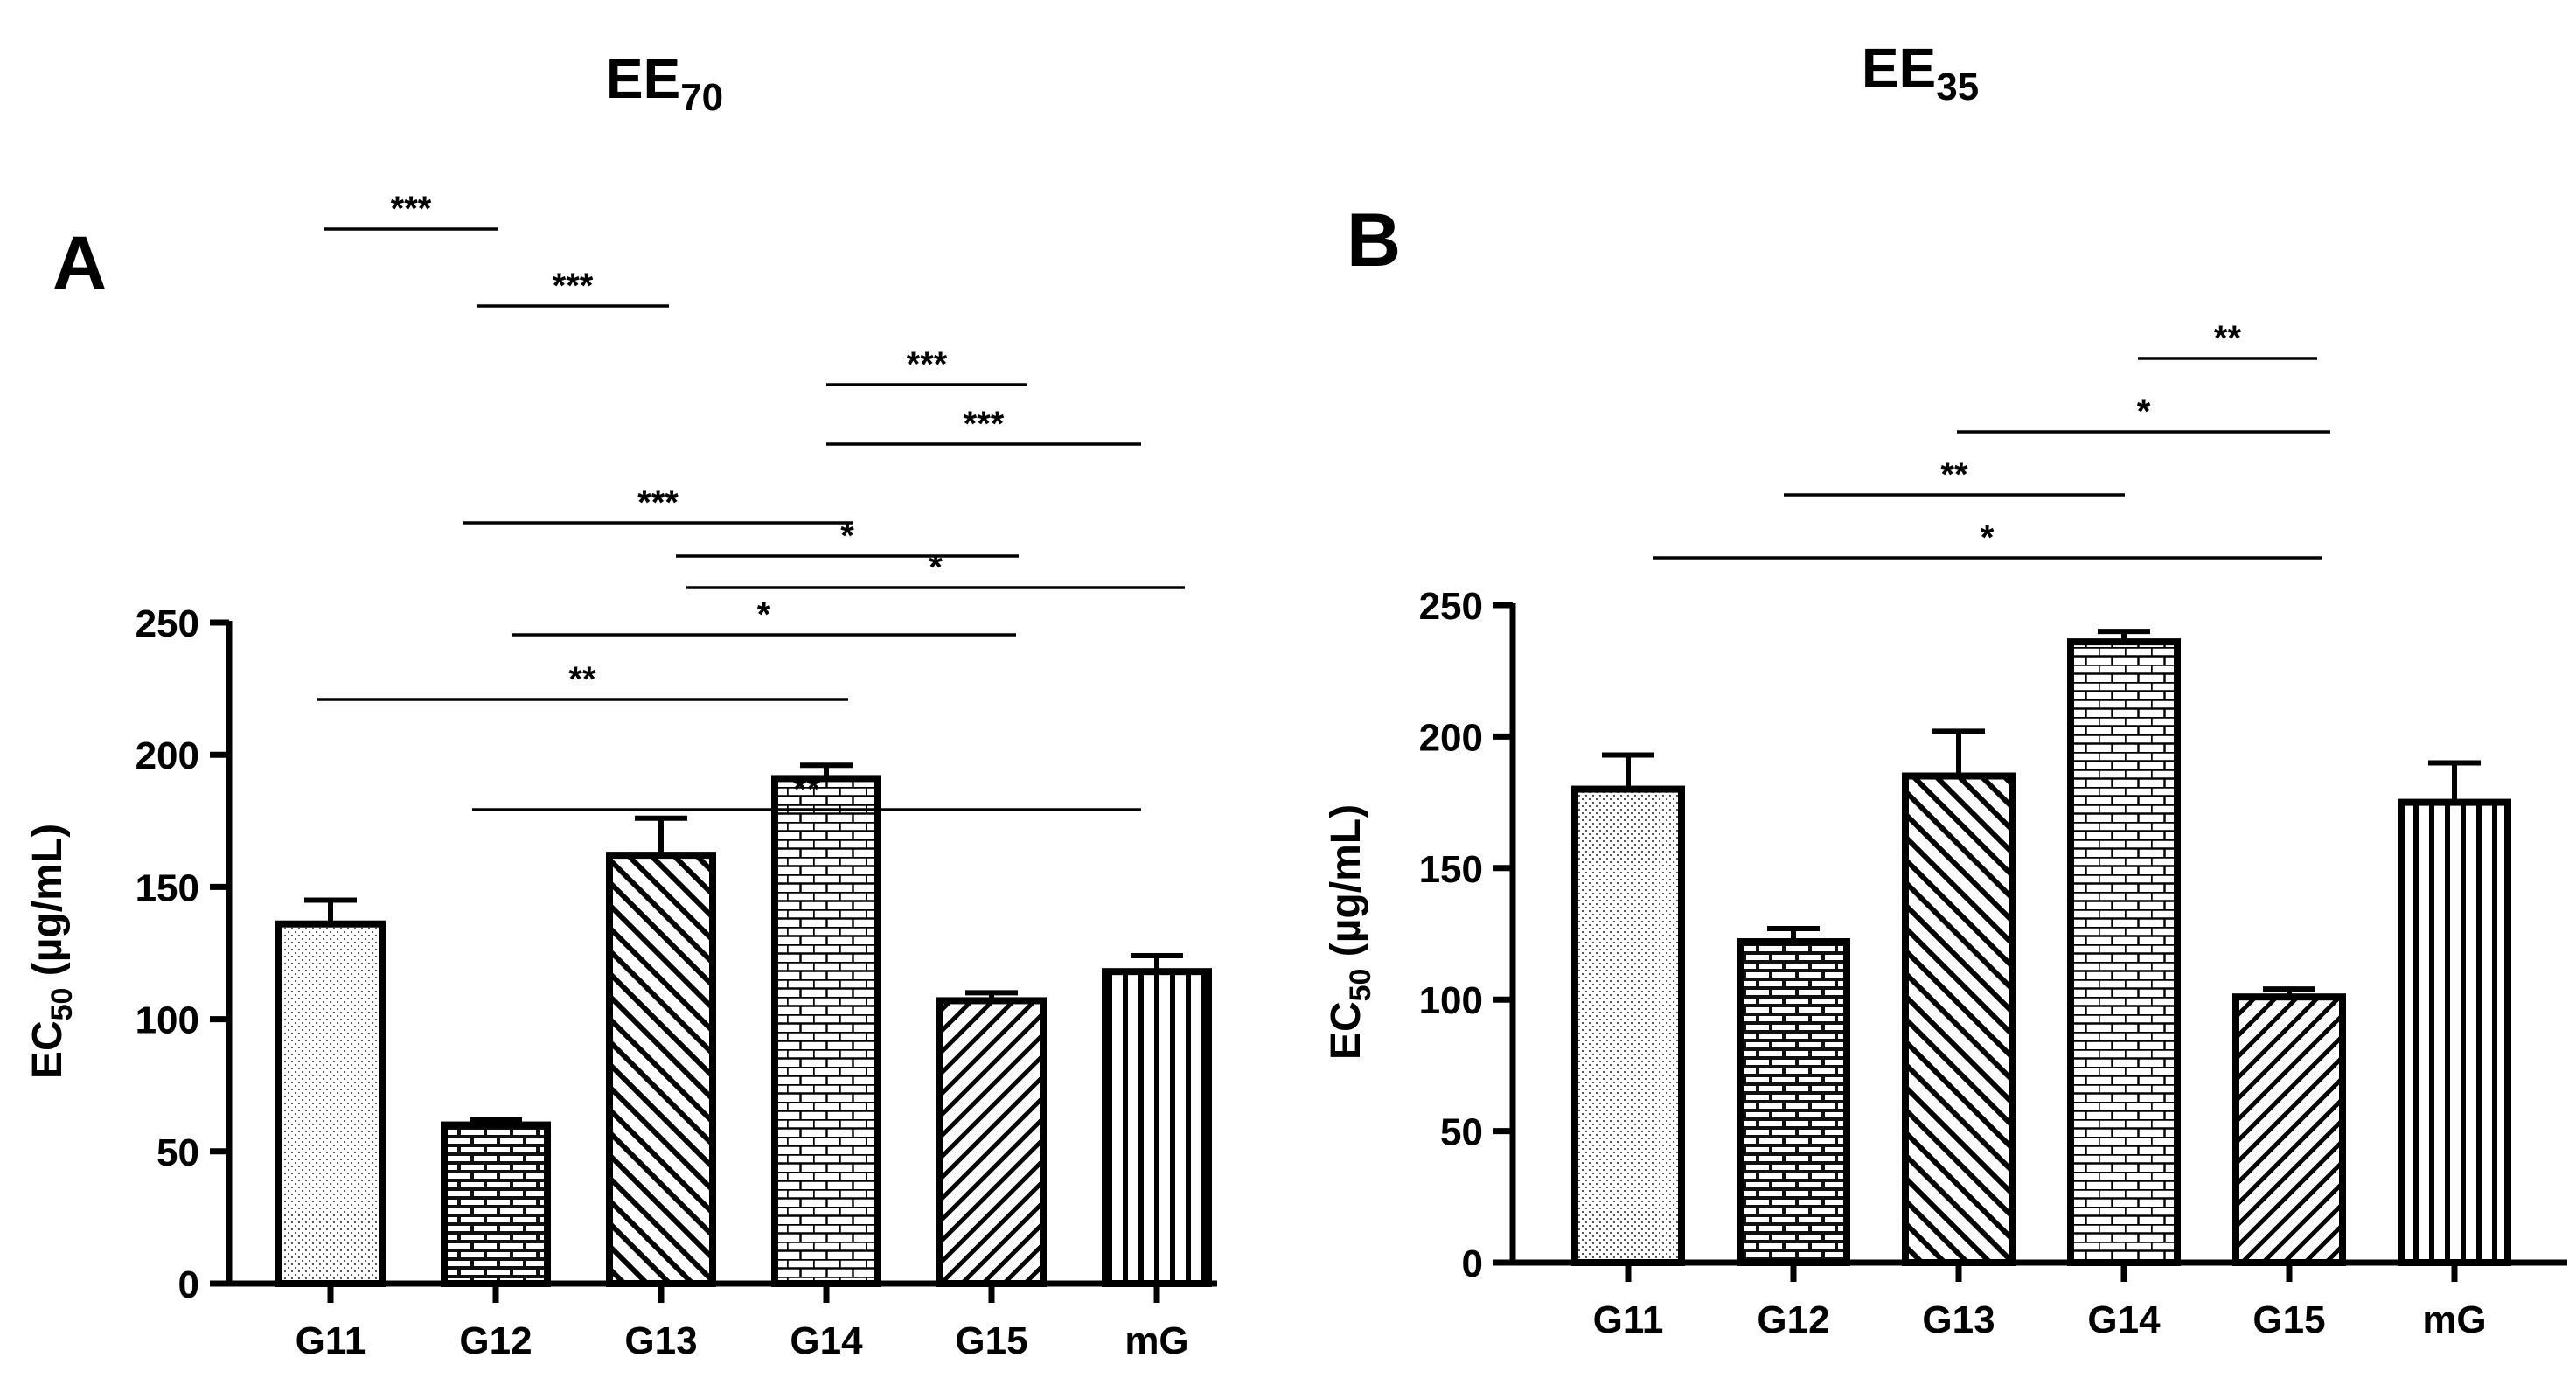 The image size is (2576, 1385). What do you see at coordinates (79, 263) in the screenshot?
I see `panel-a-letter: A` at bounding box center [79, 263].